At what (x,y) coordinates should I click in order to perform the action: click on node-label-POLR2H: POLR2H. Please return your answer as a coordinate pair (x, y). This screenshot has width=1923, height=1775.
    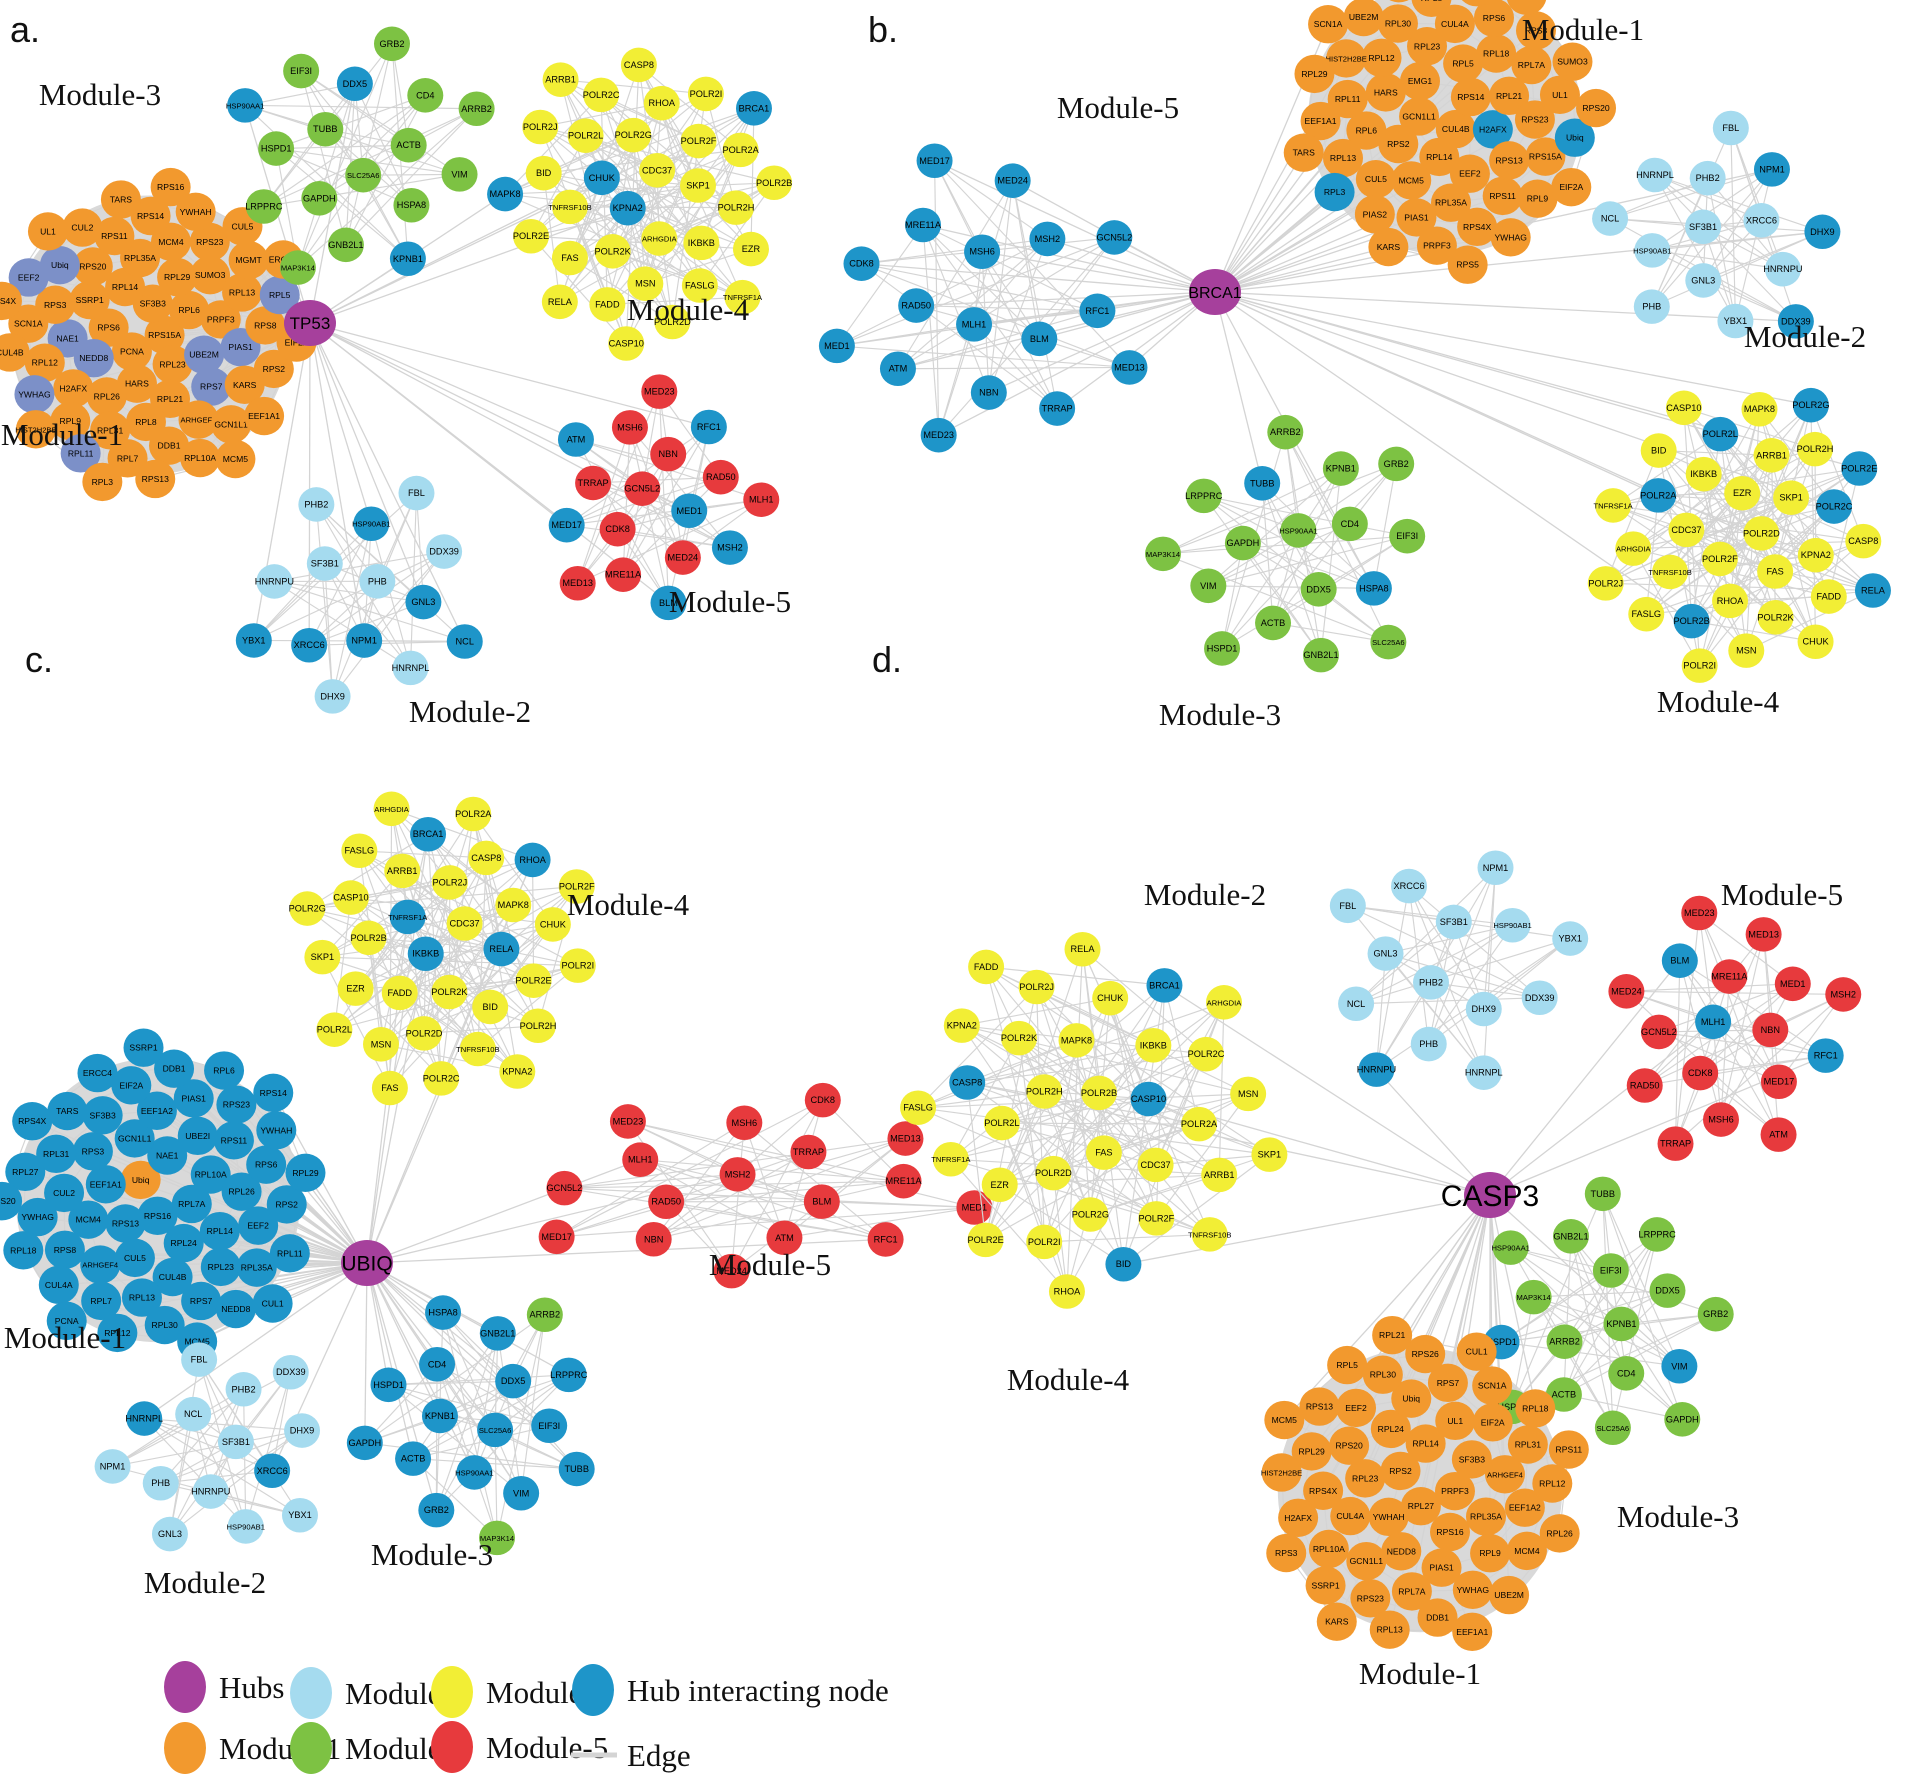
    Looking at the image, I should click on (538, 1026).